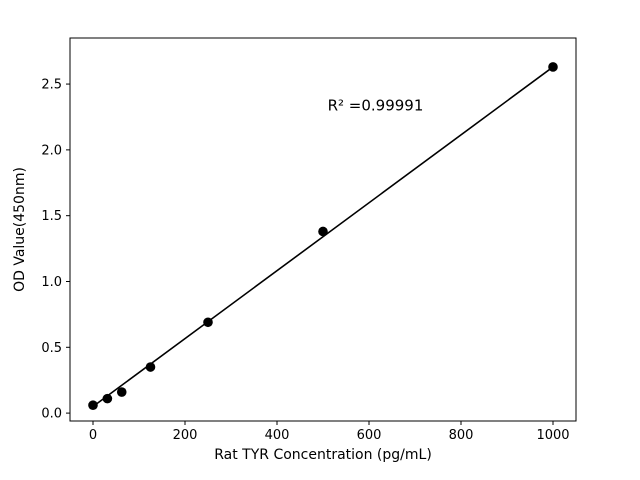 The width and height of the screenshot is (640, 480). I want to click on x-tick-label: 800, so click(461, 435).